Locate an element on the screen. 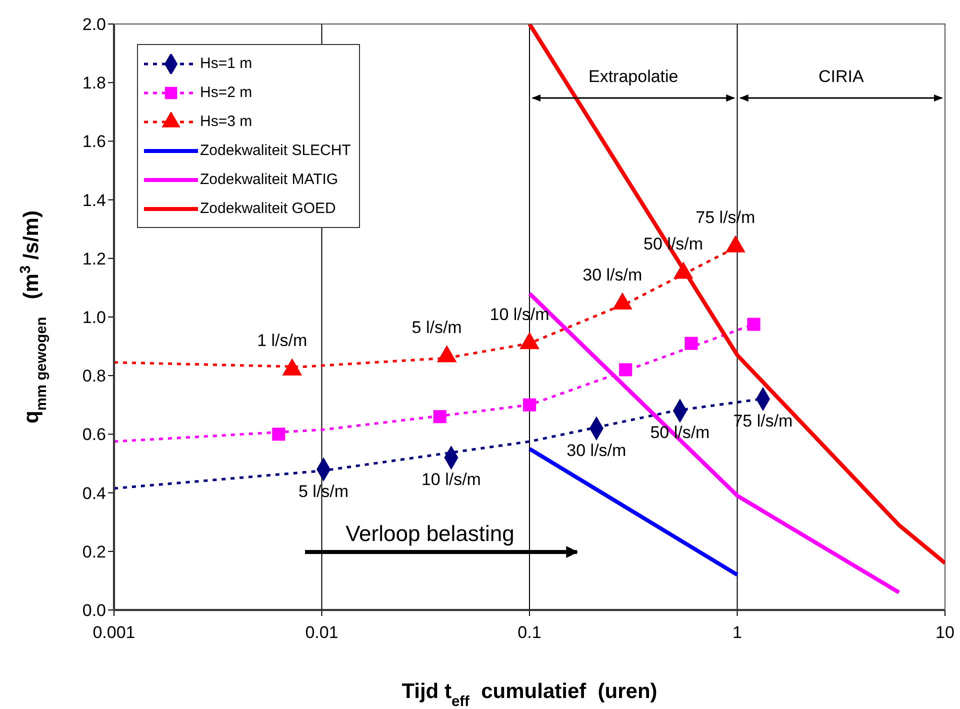  legend-label: Hs=2 m is located at coordinates (226, 92).